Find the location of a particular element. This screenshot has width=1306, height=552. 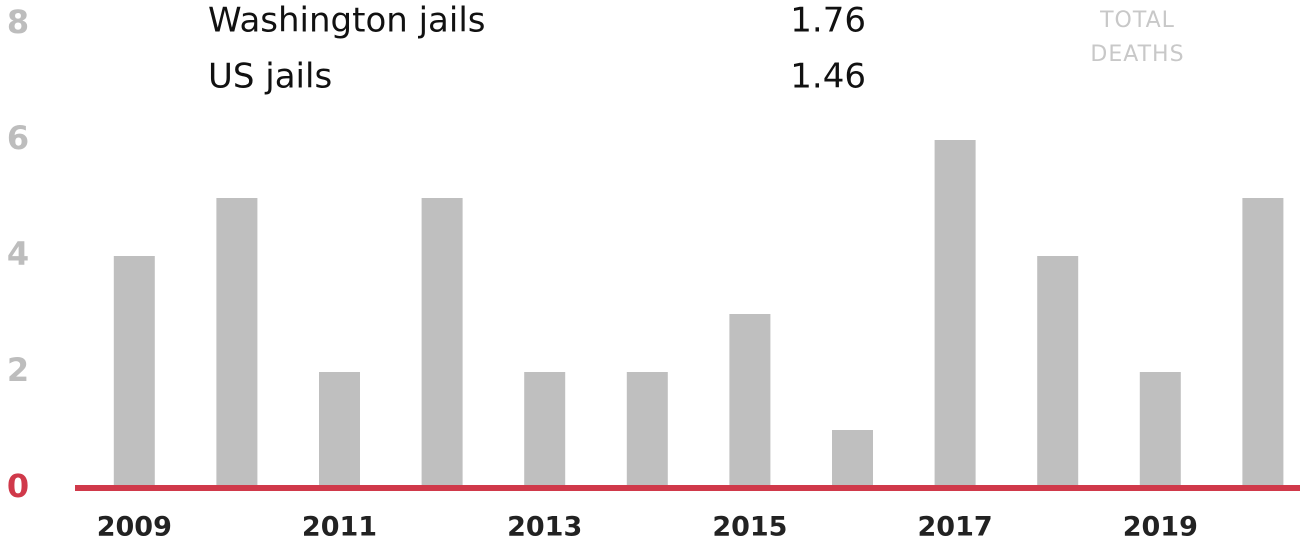

x-tick-label: 2017 is located at coordinates (955, 527).